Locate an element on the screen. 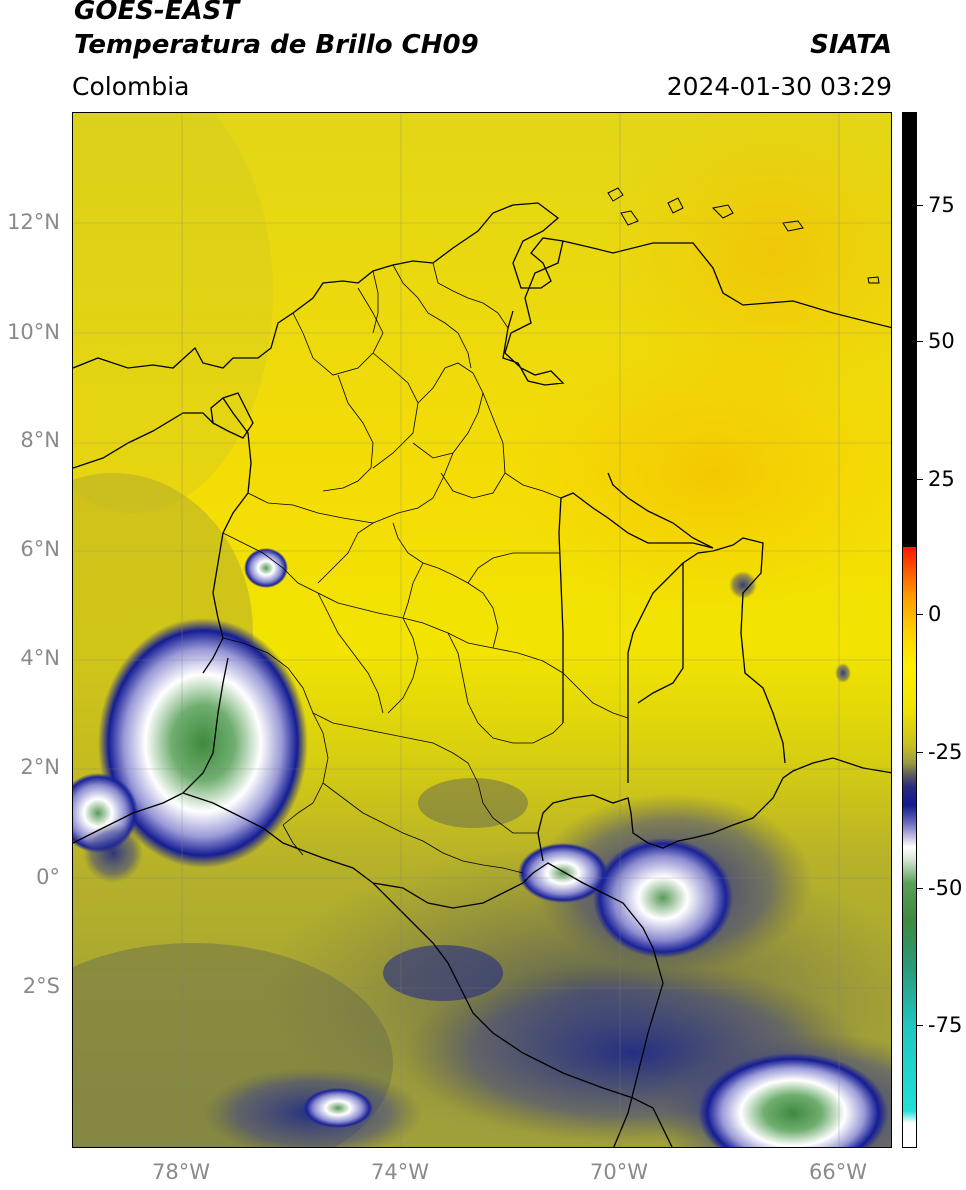  lat-label-2s: 2°S is located at coordinates (41, 986).